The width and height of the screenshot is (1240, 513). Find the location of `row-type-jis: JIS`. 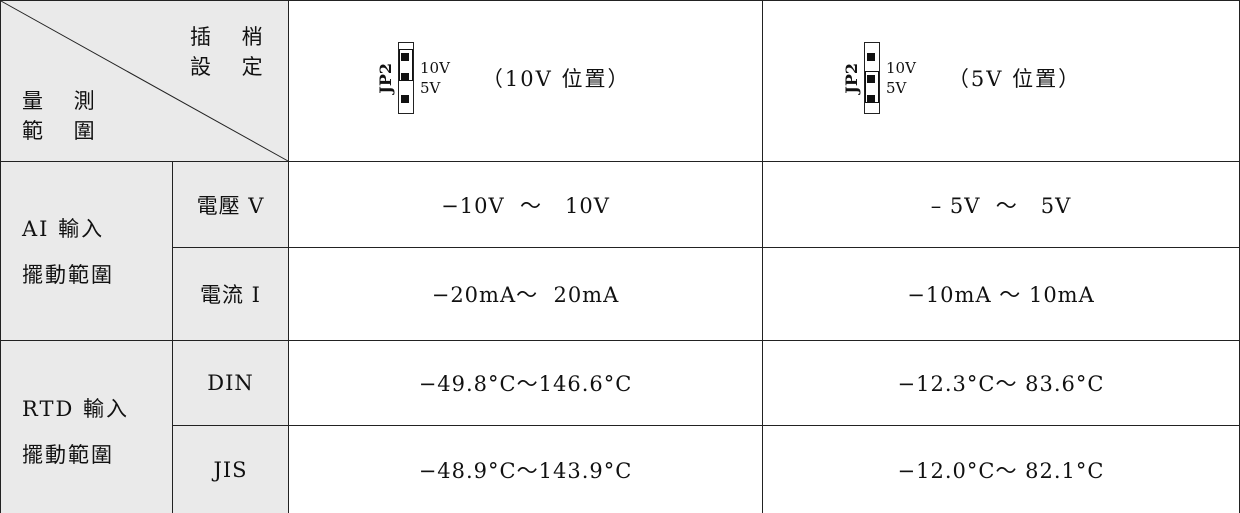

row-type-jis: JIS is located at coordinates (230, 469).